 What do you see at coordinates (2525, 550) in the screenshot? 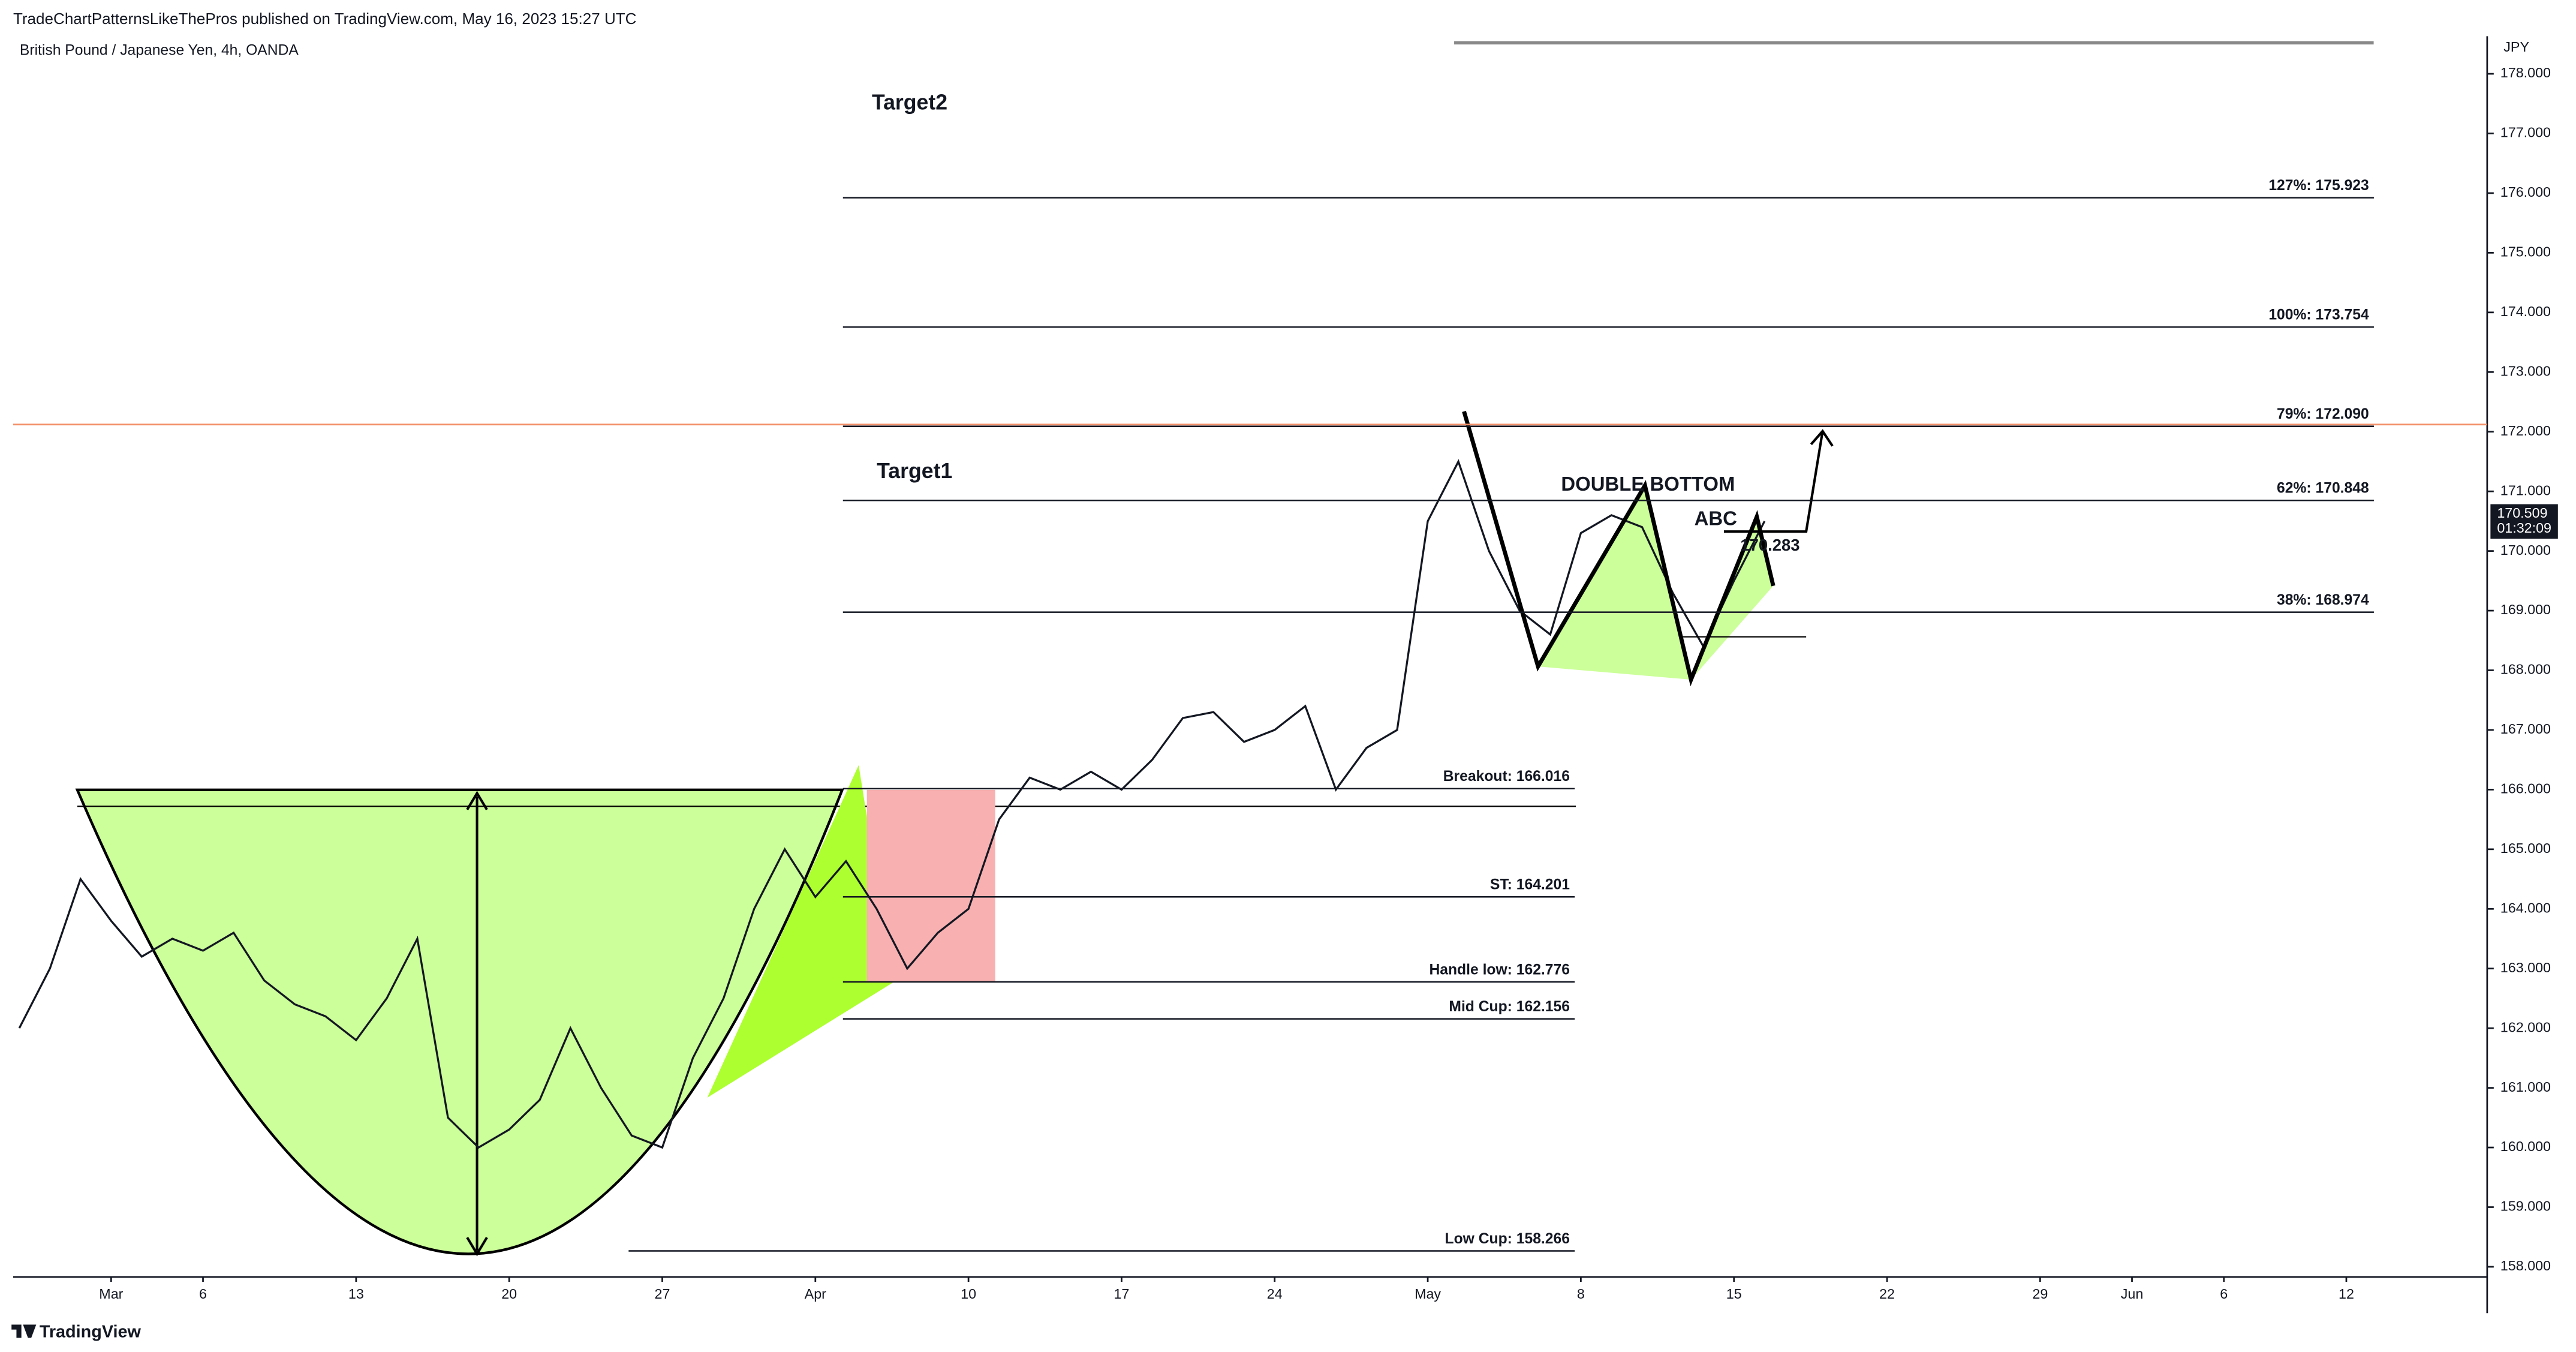
I see `y-tick-label: 170.000` at bounding box center [2525, 550].